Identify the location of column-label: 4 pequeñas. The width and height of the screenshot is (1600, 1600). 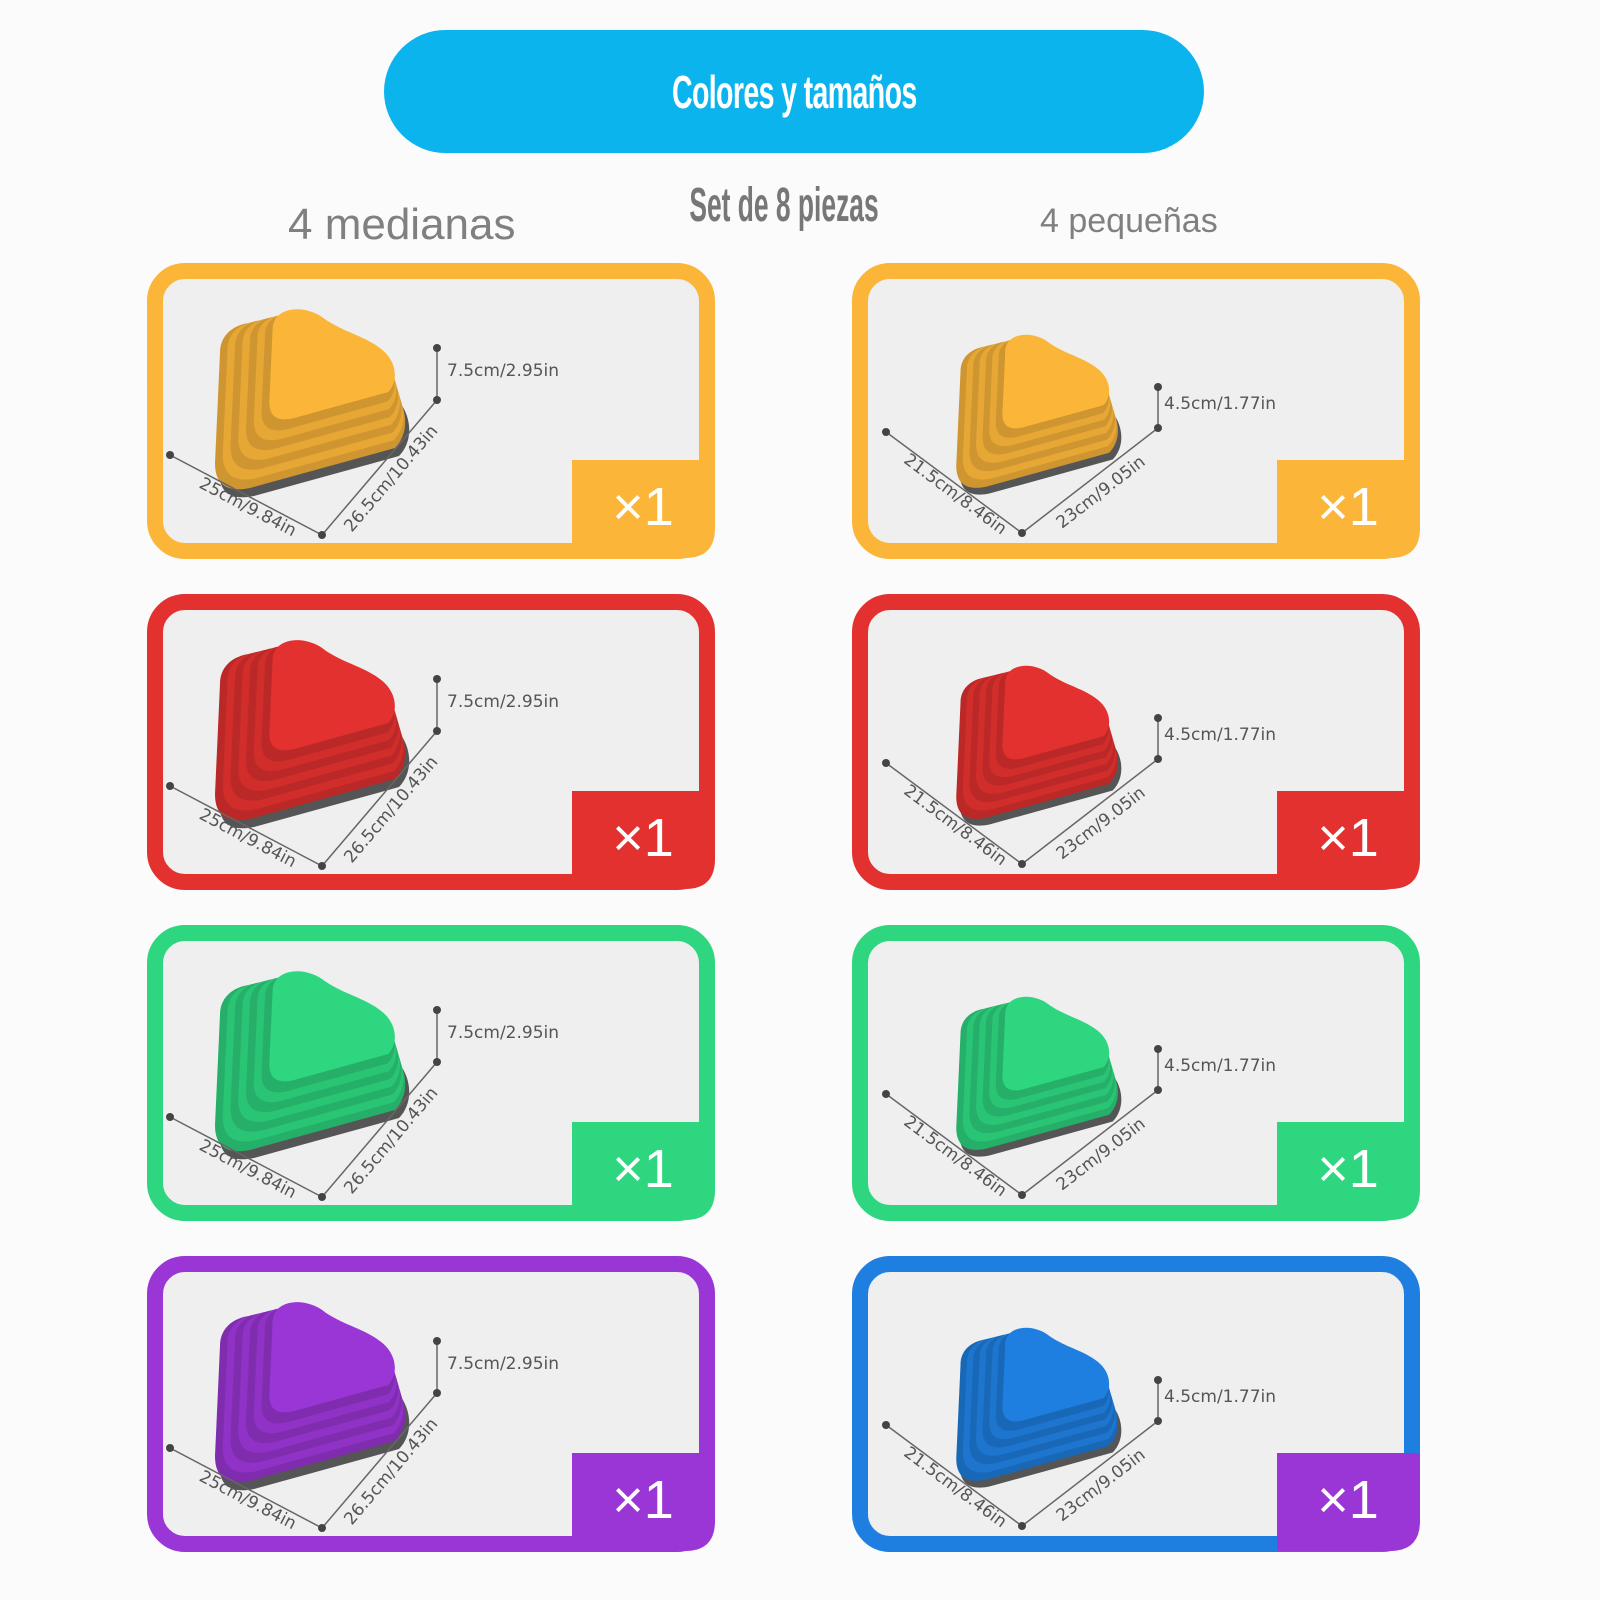
(1129, 221).